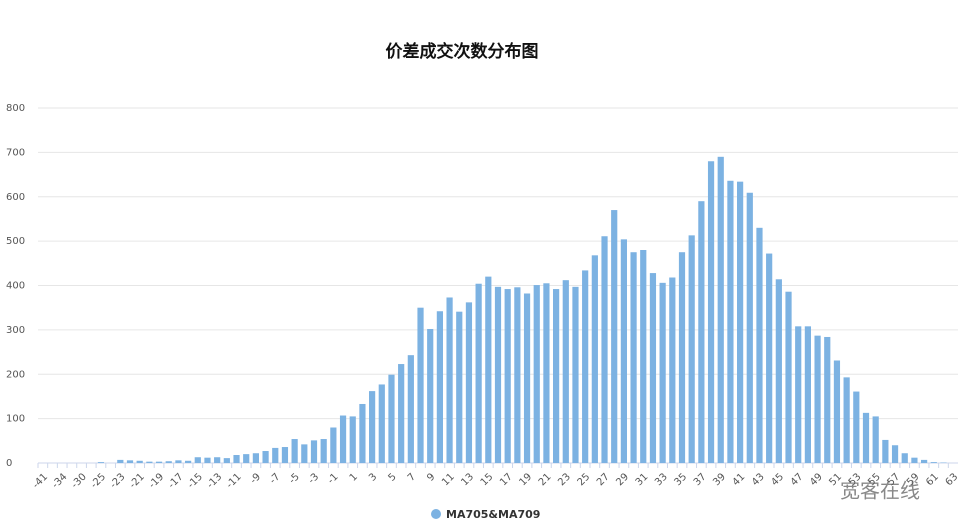  Describe the element at coordinates (545, 479) in the screenshot. I see `x-tick-label: 21` at that location.